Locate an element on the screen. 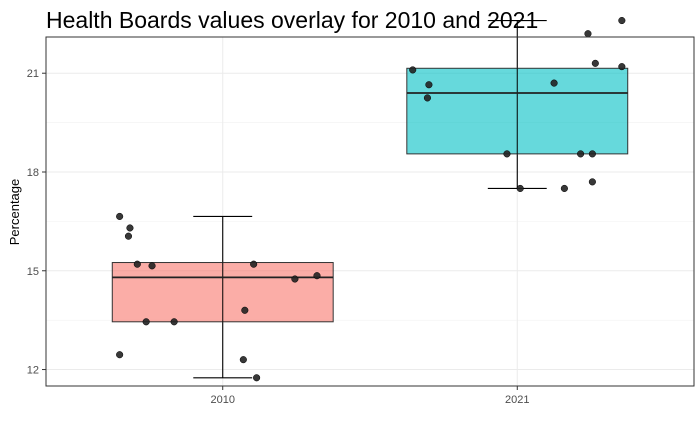  y-tick-label: 15 is located at coordinates (33, 272).